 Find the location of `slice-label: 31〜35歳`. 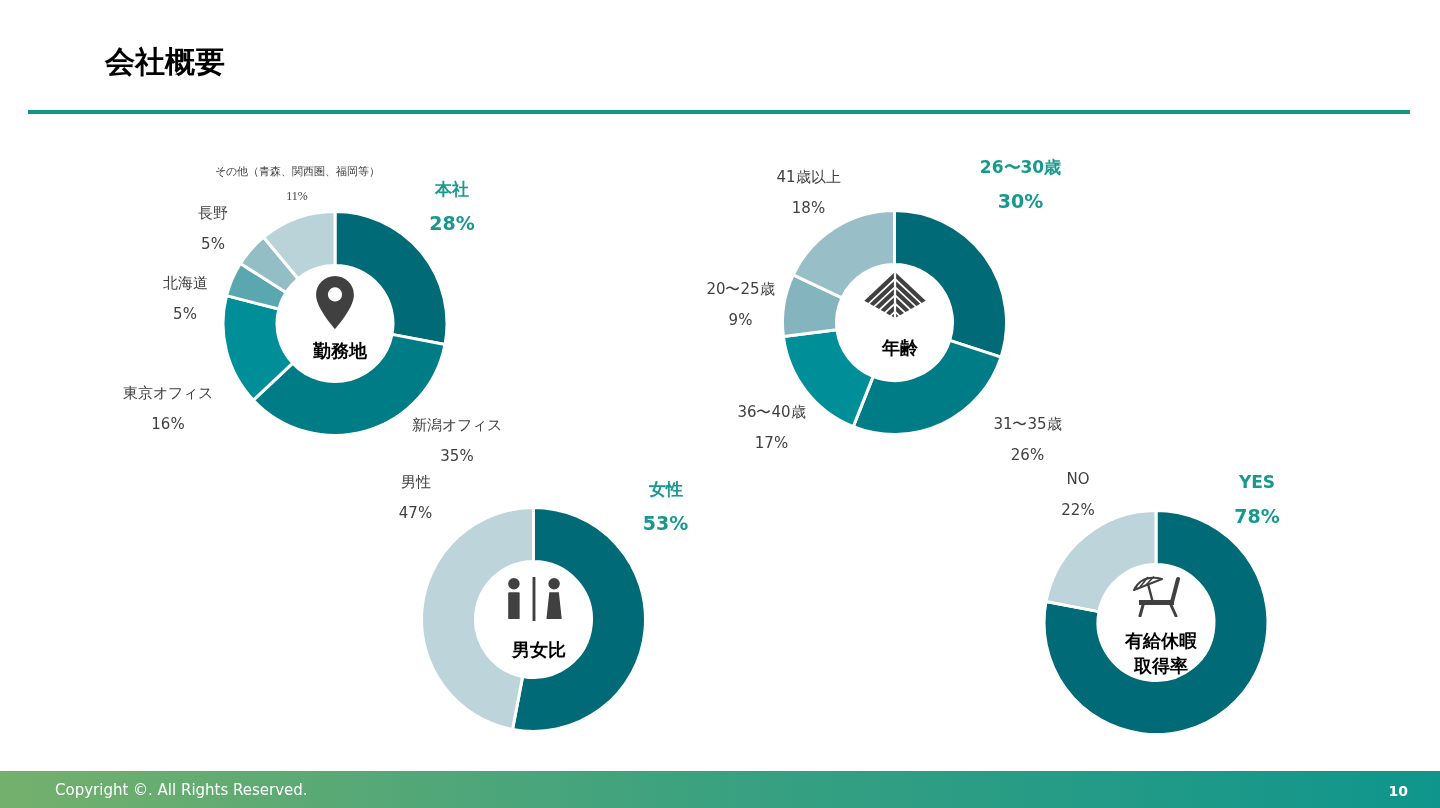

slice-label: 31〜35歳 is located at coordinates (1027, 424).